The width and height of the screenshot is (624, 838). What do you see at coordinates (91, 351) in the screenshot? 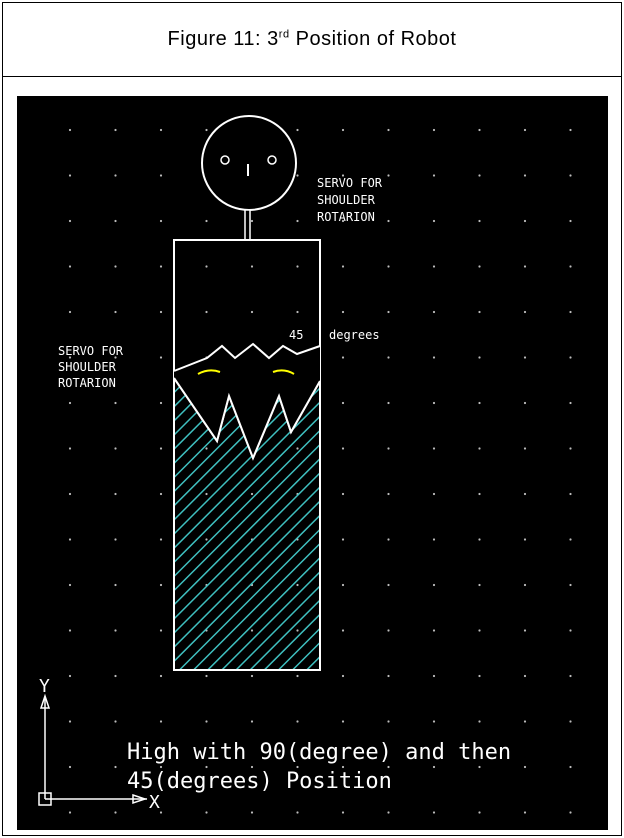
I see `servo-left-label-line1: SERVO FOR` at bounding box center [91, 351].